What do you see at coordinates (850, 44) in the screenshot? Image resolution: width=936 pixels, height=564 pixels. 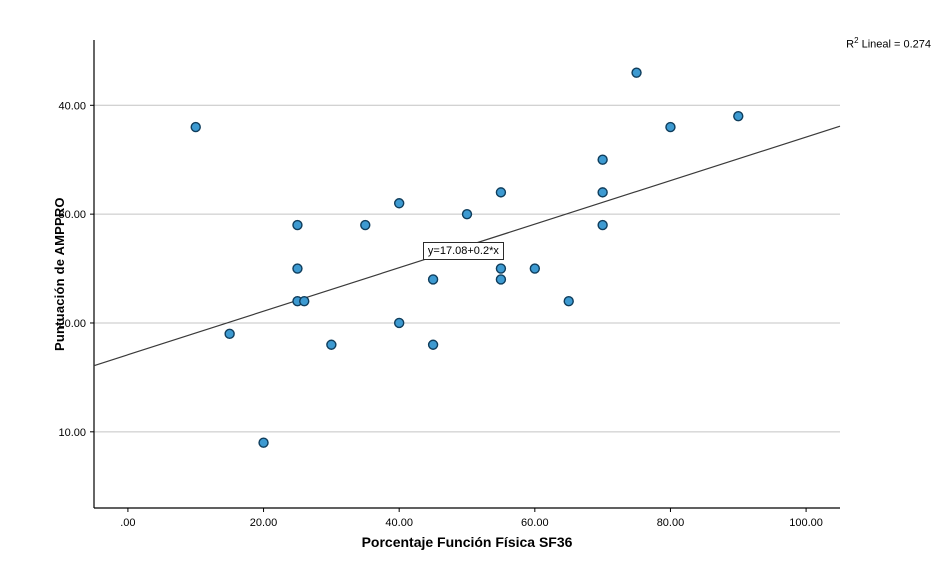 I see `r2-prefix: R` at bounding box center [850, 44].